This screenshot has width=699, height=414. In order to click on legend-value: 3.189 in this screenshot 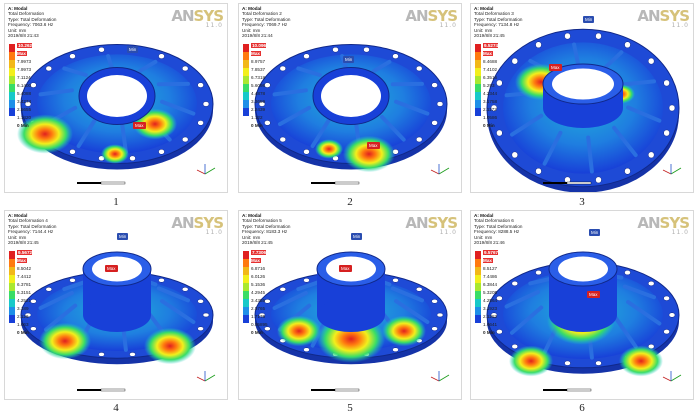, I will do `click(23, 308)`.